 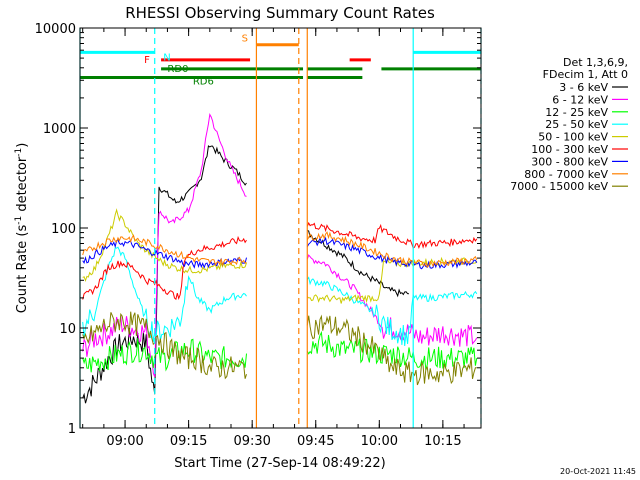 I want to click on legend-label: 50 - 100 keV, so click(x=573, y=137).